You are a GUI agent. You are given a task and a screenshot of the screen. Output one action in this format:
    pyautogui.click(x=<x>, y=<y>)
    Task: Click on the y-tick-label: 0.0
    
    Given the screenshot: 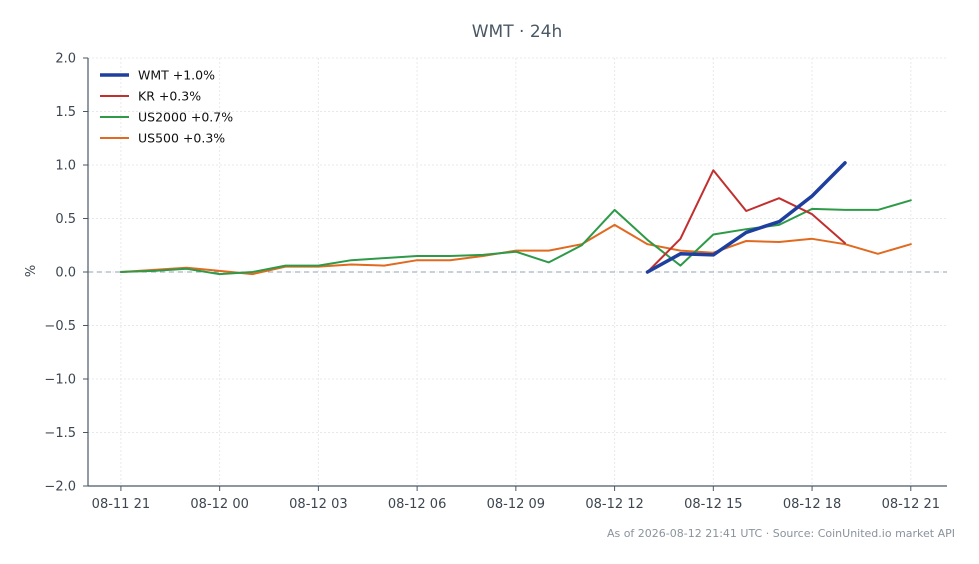 What is the action you would take?
    pyautogui.click(x=65, y=273)
    